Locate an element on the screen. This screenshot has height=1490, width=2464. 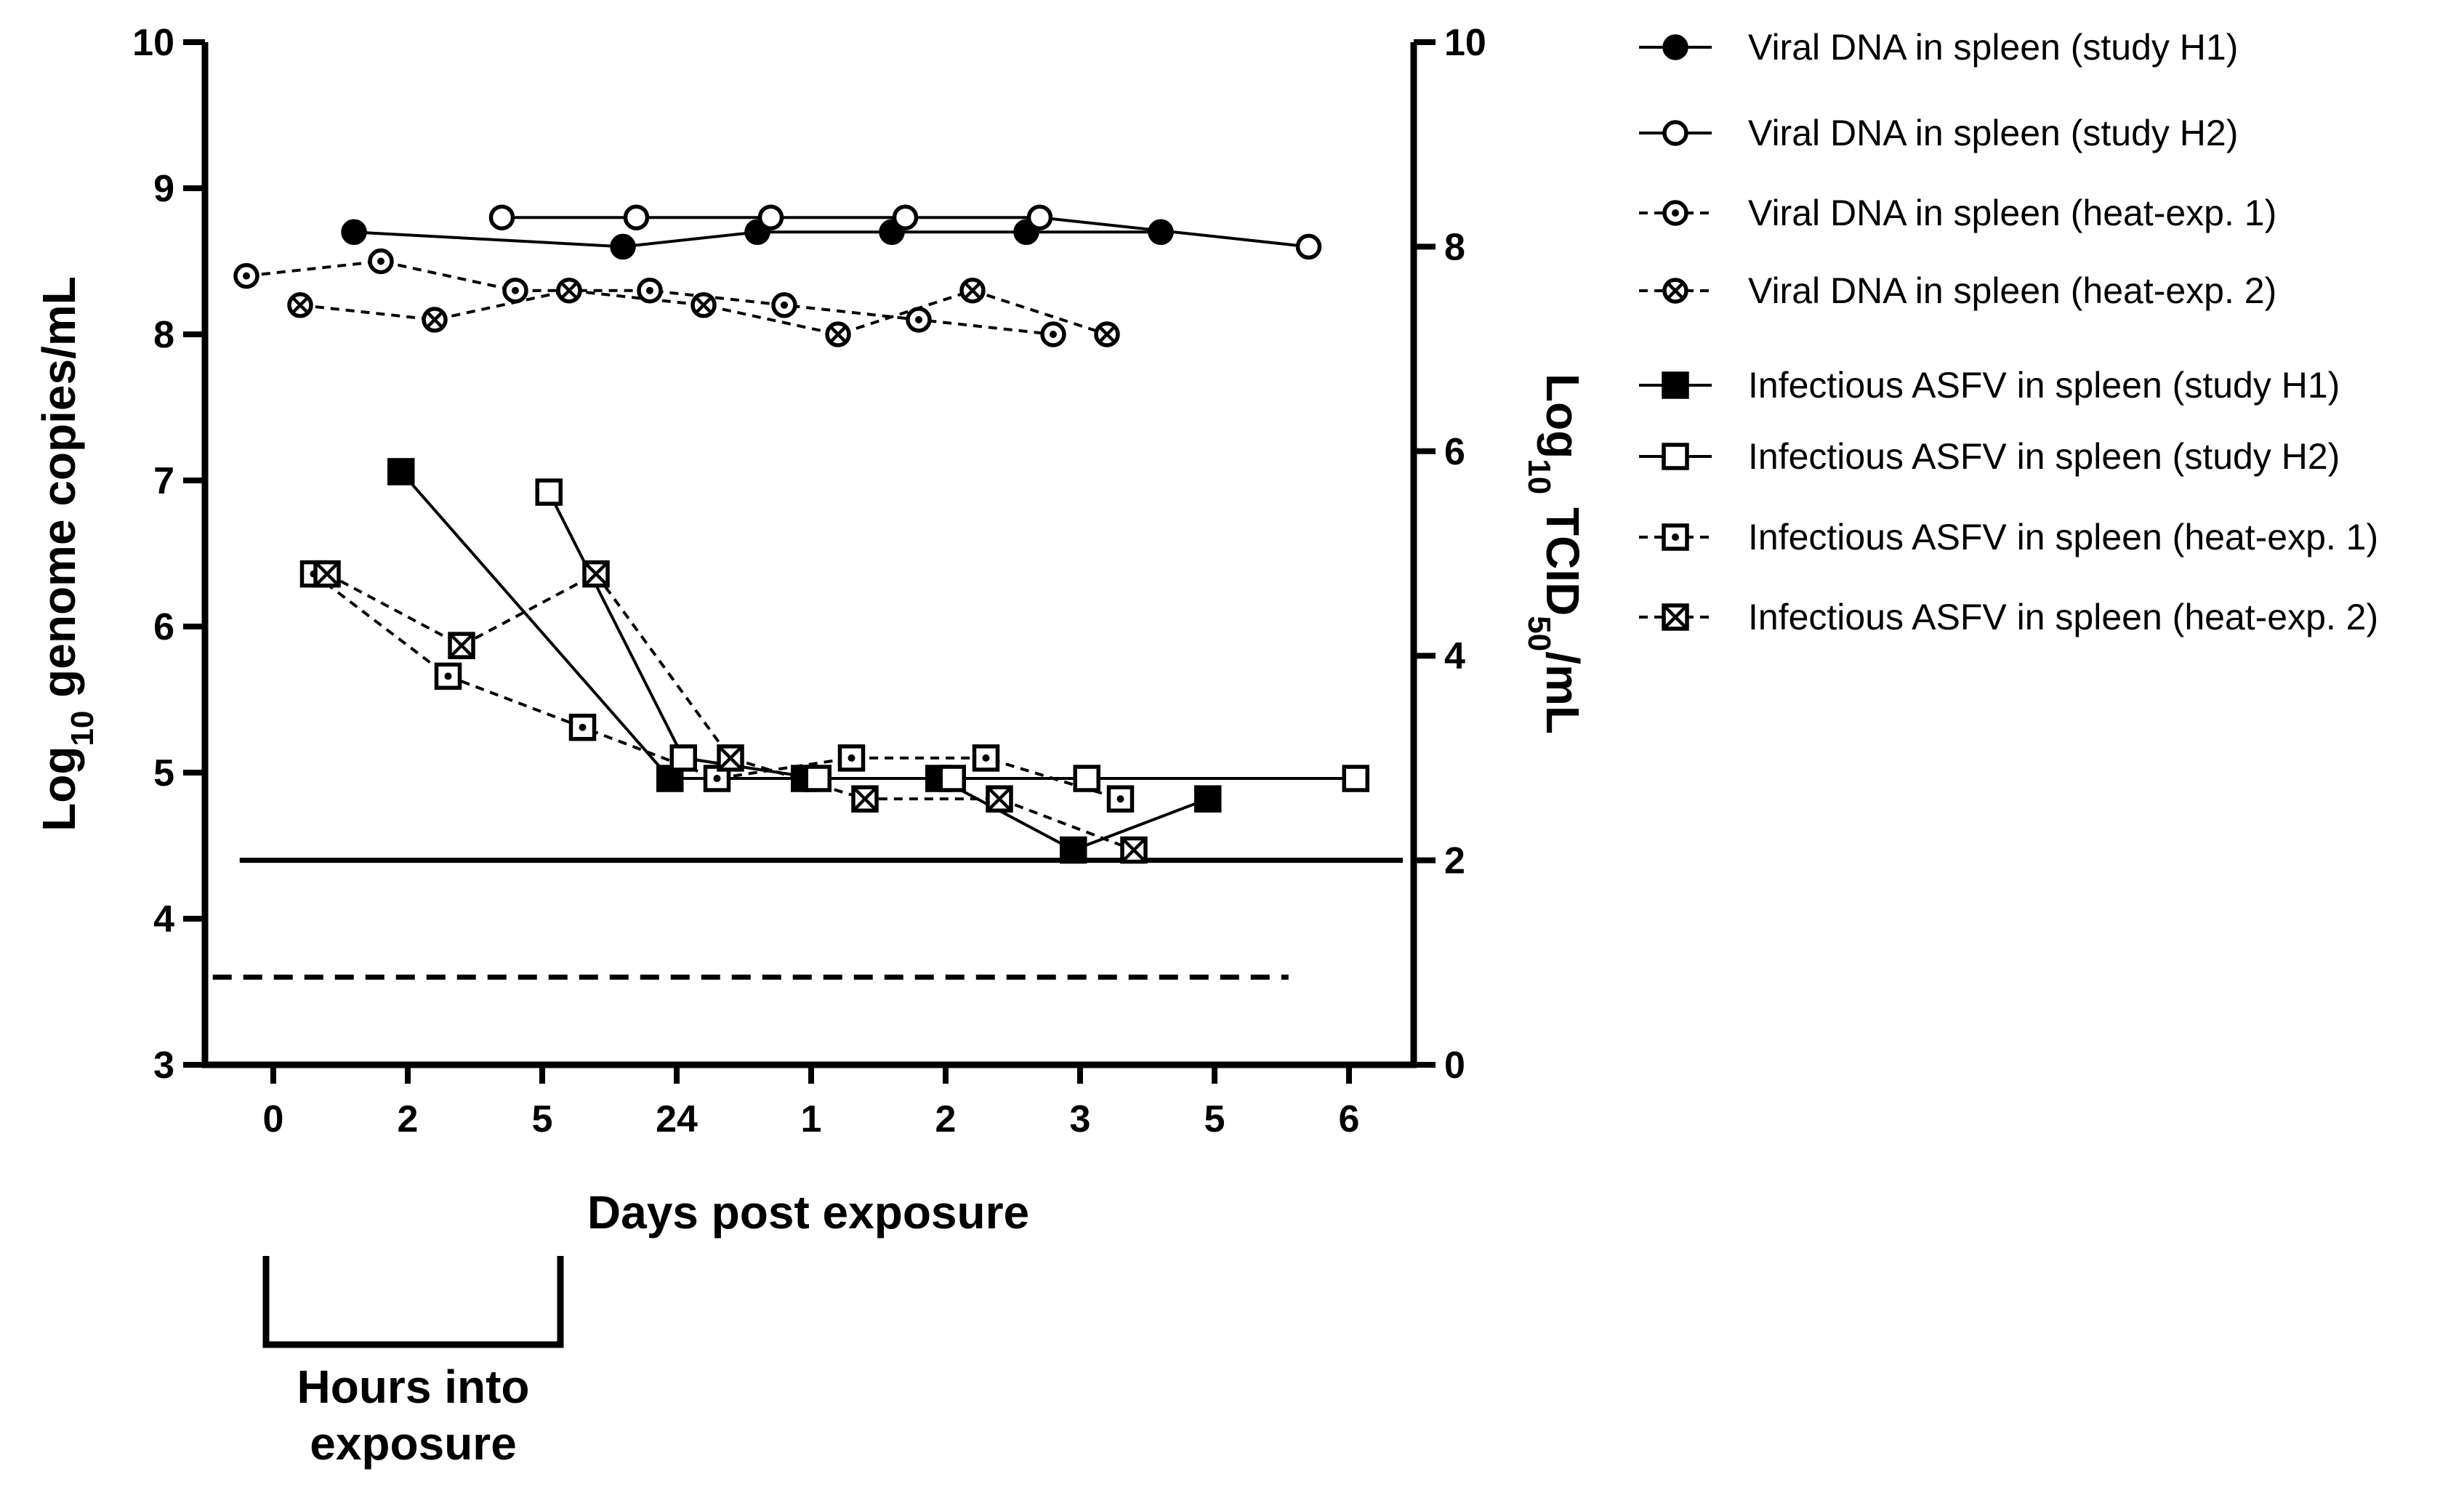
y-left-tick-label: 3 is located at coordinates (163, 1065).